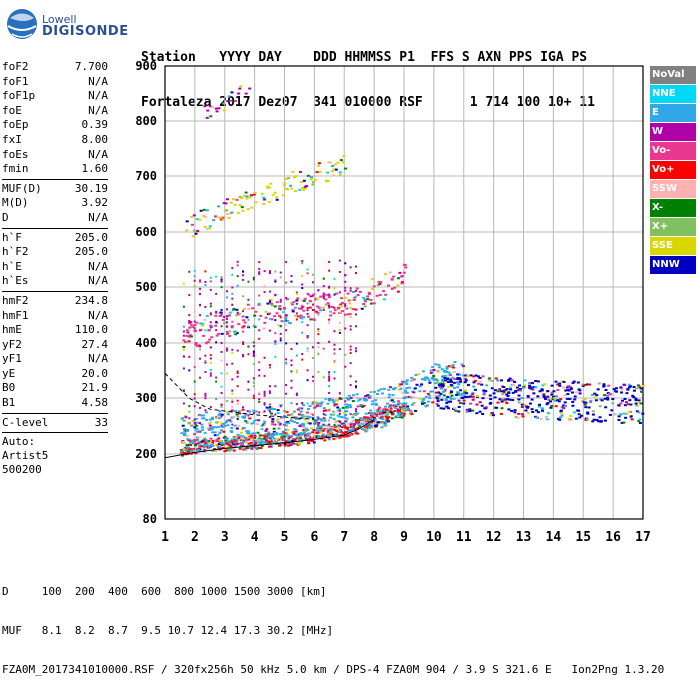 This screenshot has height=689, width=700. What do you see at coordinates (494, 537) in the screenshot?
I see `x-tick-label: 12` at bounding box center [494, 537].